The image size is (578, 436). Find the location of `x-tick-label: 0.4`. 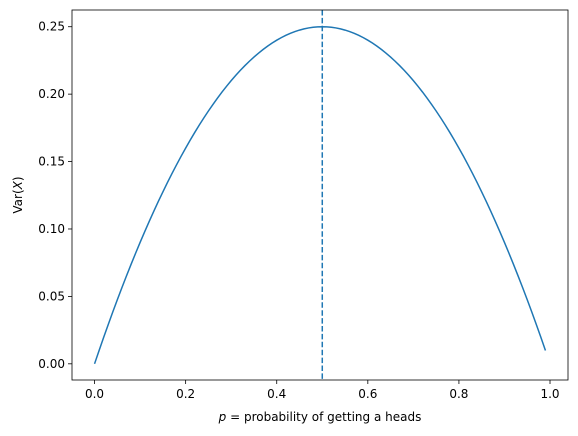

x-tick-label: 0.4 is located at coordinates (276, 394).